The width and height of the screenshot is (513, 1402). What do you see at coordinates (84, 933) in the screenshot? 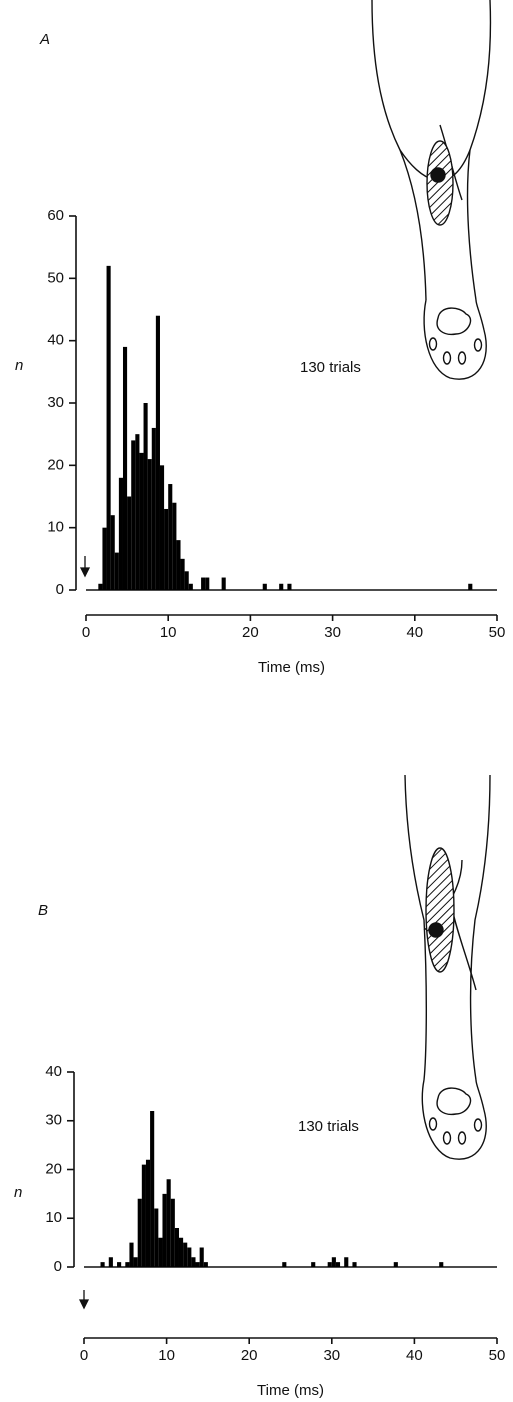
I see `stimulus-arrow` at bounding box center [84, 933].